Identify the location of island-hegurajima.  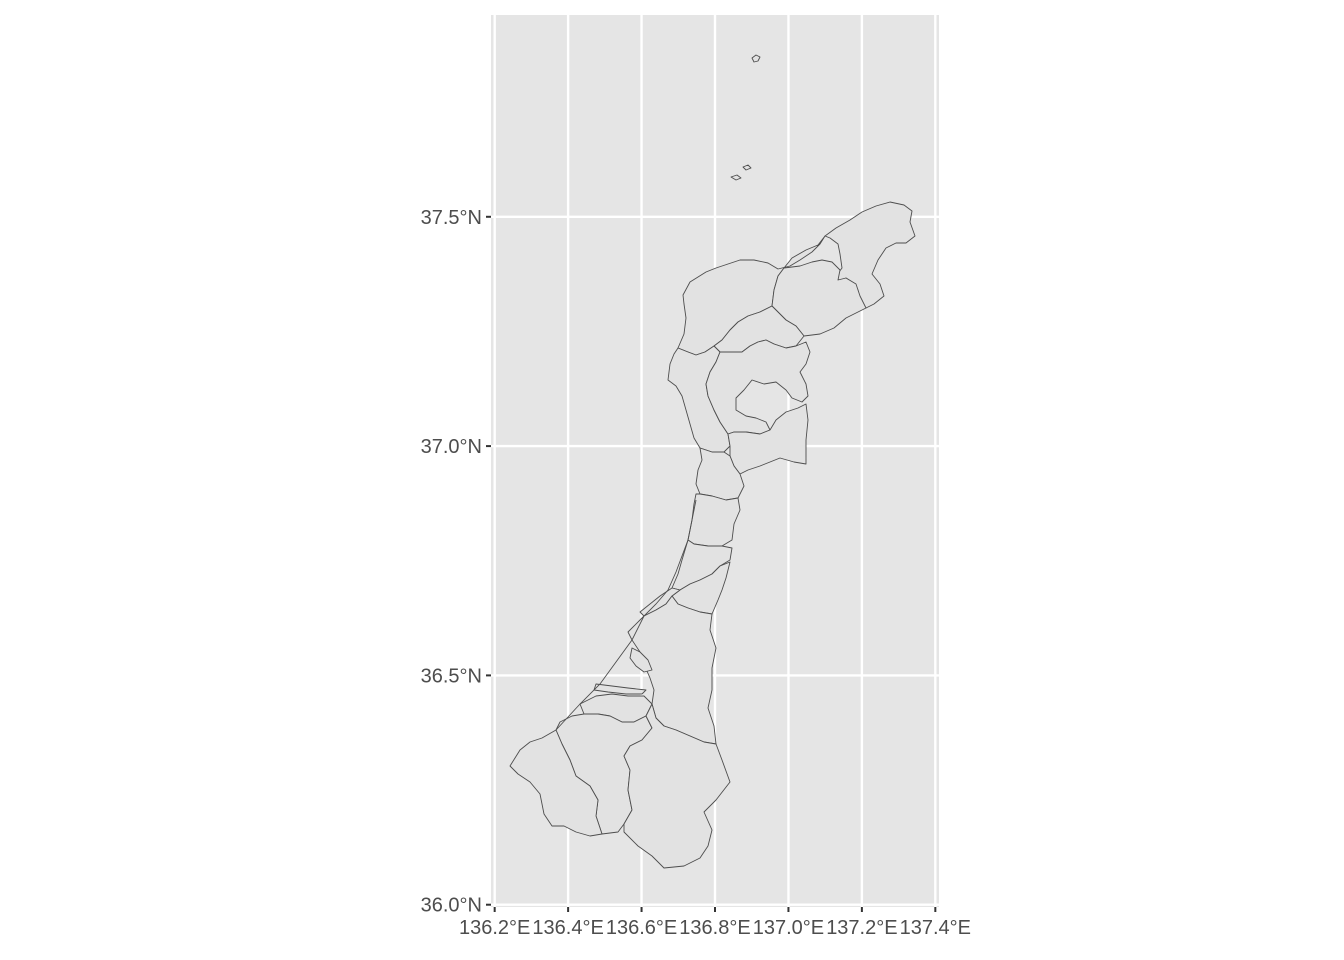
(756, 58).